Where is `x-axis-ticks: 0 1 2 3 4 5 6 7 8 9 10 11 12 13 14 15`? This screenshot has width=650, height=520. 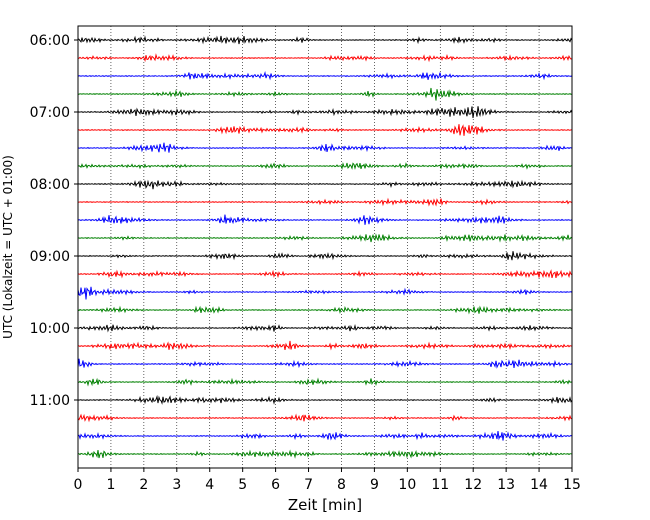 x-axis-ticks: 0 1 2 3 4 5 6 7 8 9 10 11 12 13 14 15 is located at coordinates (327, 480).